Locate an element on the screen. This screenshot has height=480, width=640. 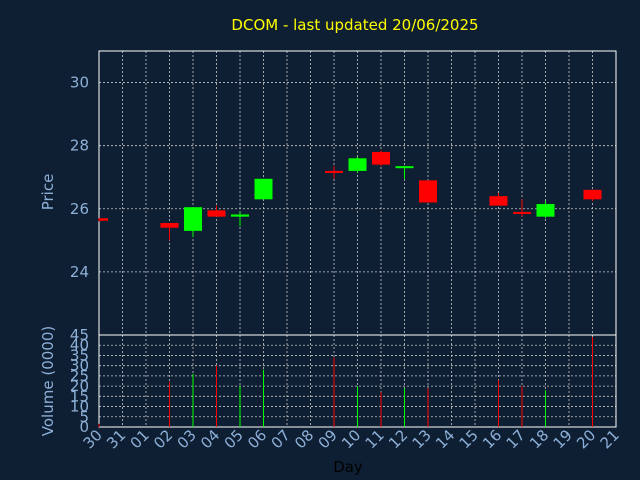
x-axis-label: Day is located at coordinates (348, 467).